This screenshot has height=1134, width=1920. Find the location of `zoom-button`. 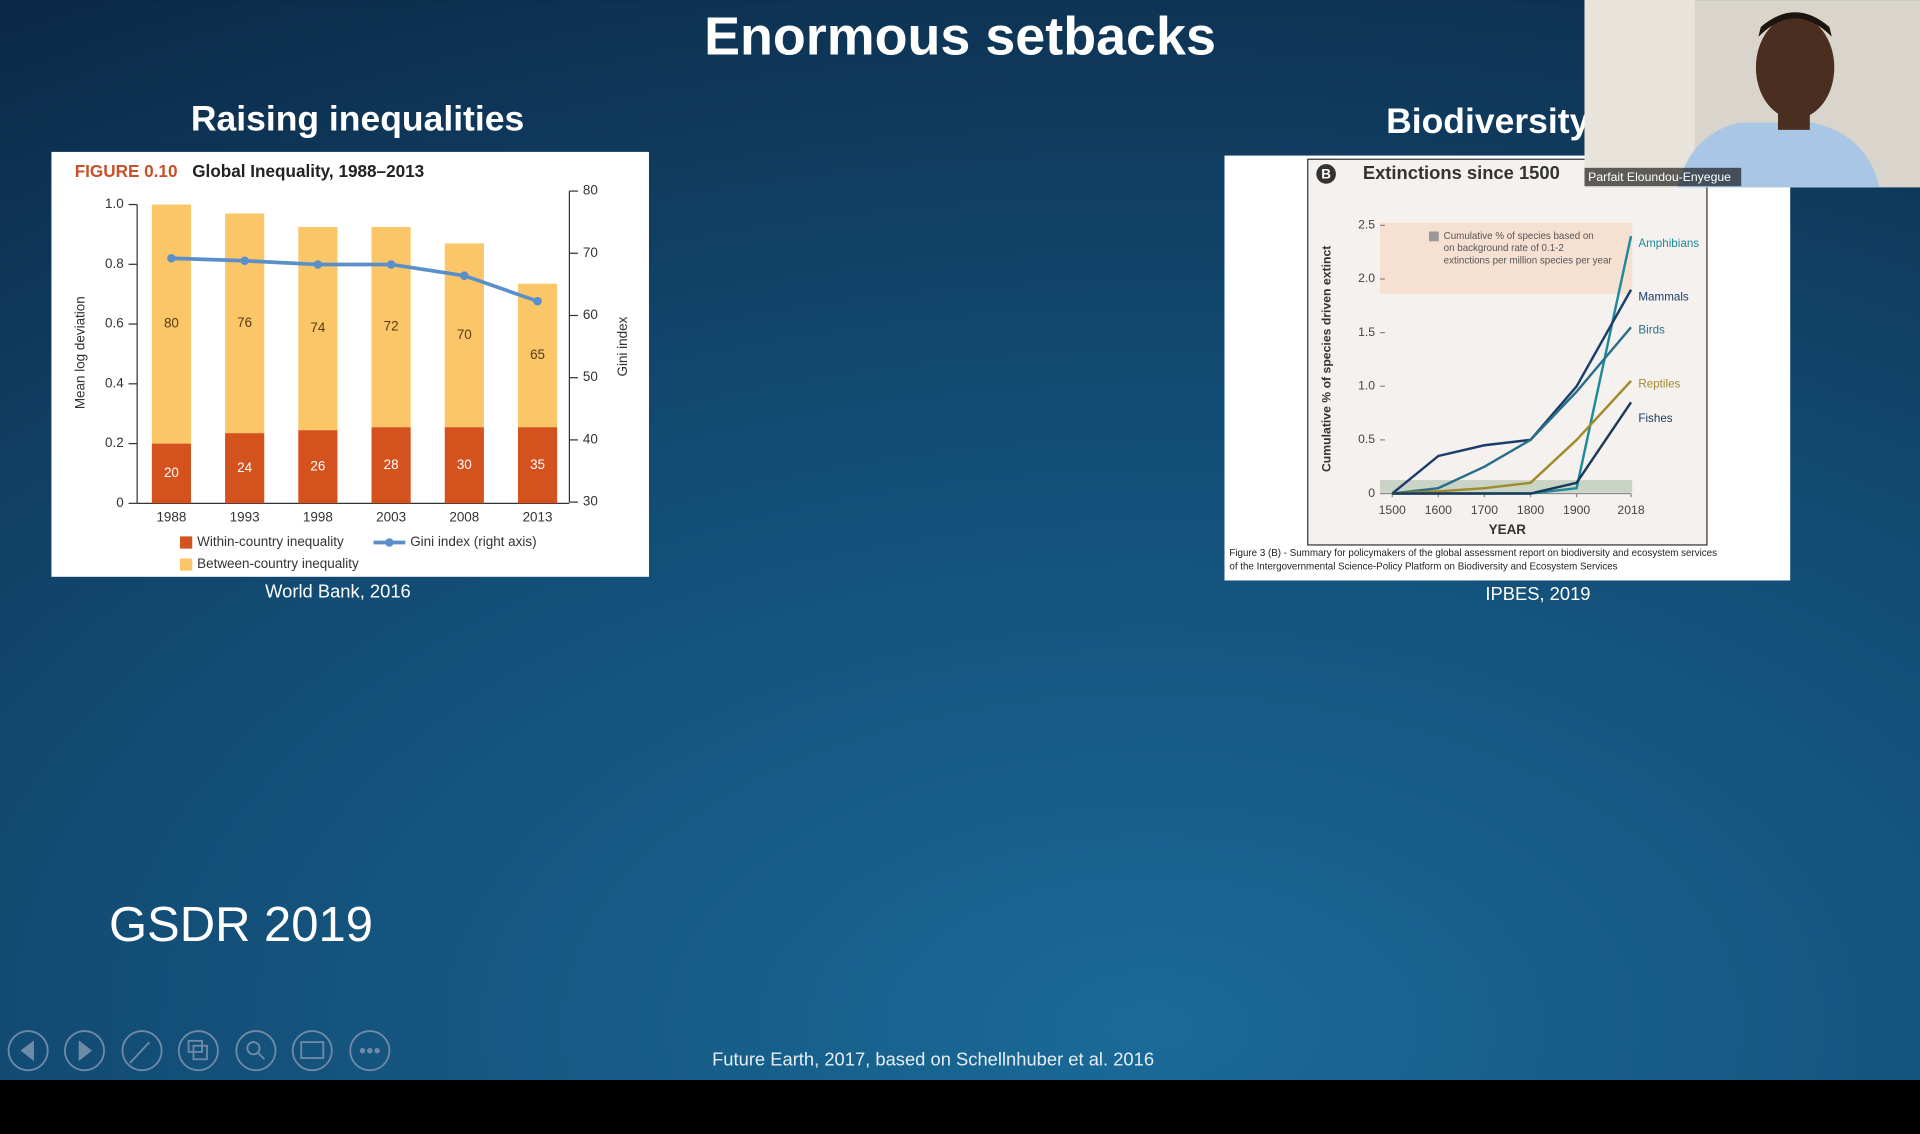

zoom-button is located at coordinates (256, 1051).